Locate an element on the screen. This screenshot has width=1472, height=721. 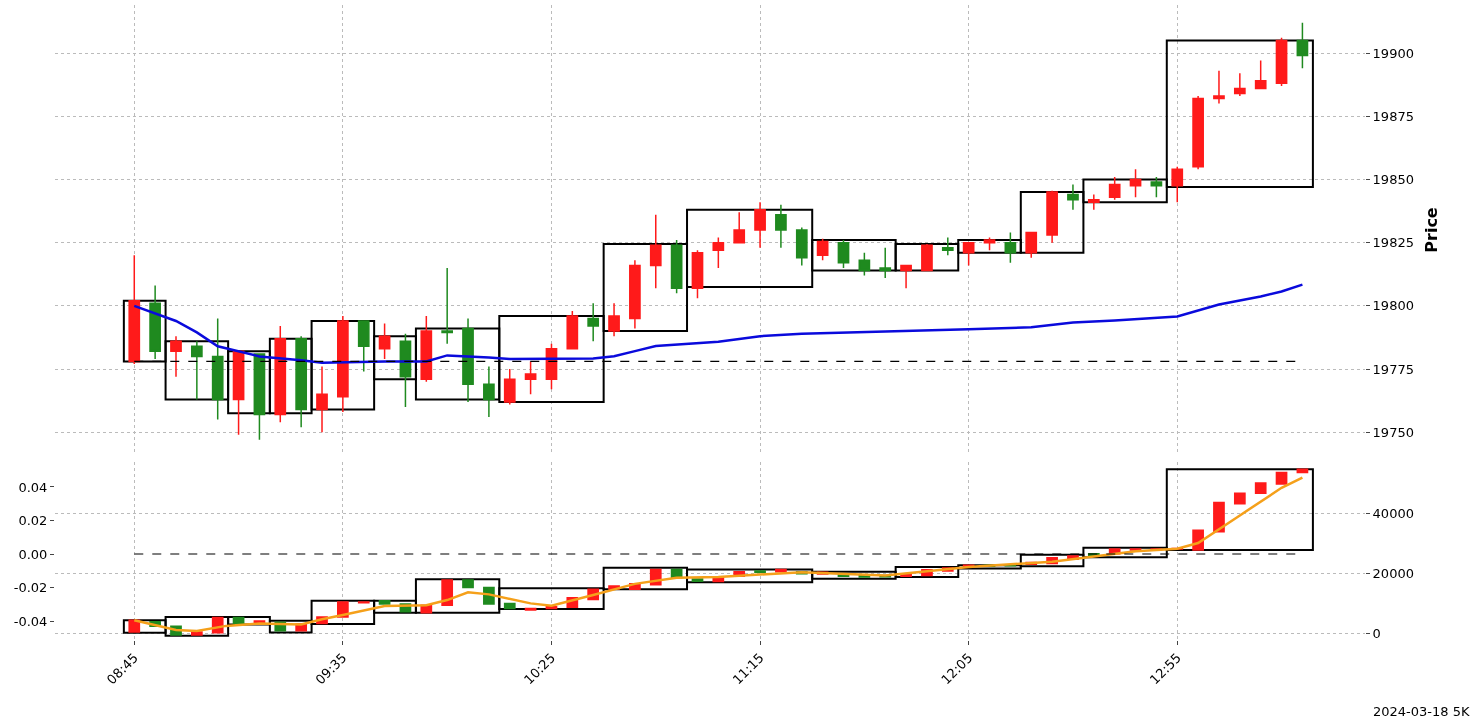
y2-tick-label: -0.04 is located at coordinates (30, 621).